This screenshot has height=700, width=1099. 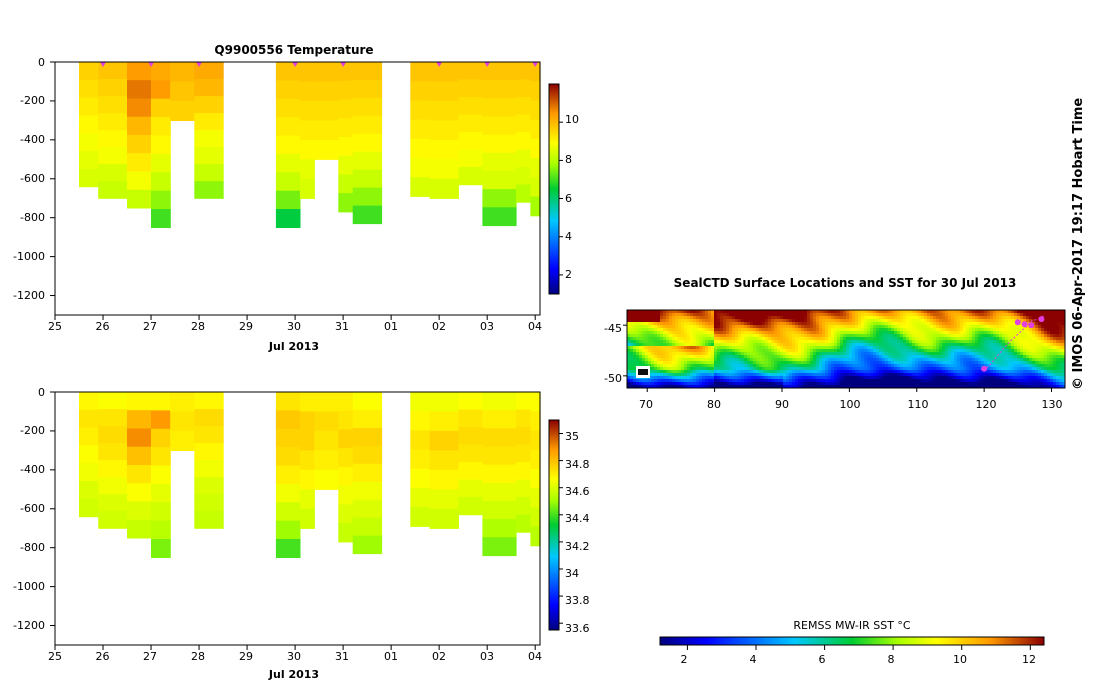 I want to click on y-tick-label: 0, so click(x=41, y=62).